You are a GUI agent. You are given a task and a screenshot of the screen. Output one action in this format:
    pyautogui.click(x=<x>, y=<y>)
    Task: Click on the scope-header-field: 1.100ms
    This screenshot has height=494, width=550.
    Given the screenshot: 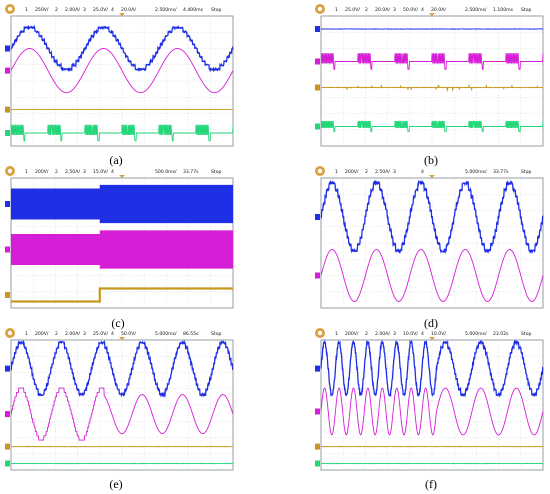 What is the action you would take?
    pyautogui.click(x=503, y=10)
    